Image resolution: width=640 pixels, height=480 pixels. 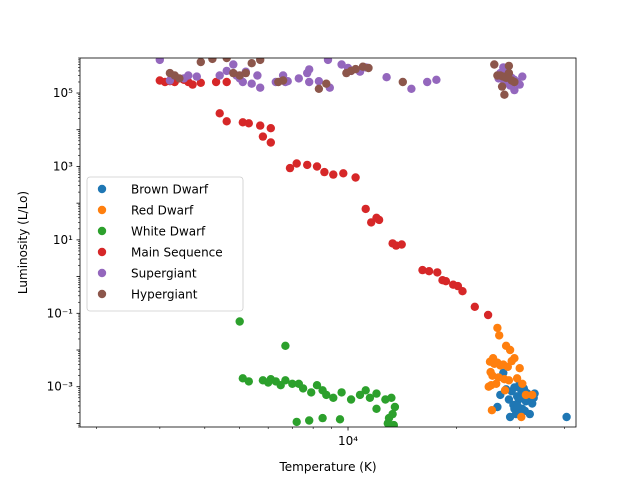 I want to click on legend-label: Supergiant, so click(x=164, y=274).